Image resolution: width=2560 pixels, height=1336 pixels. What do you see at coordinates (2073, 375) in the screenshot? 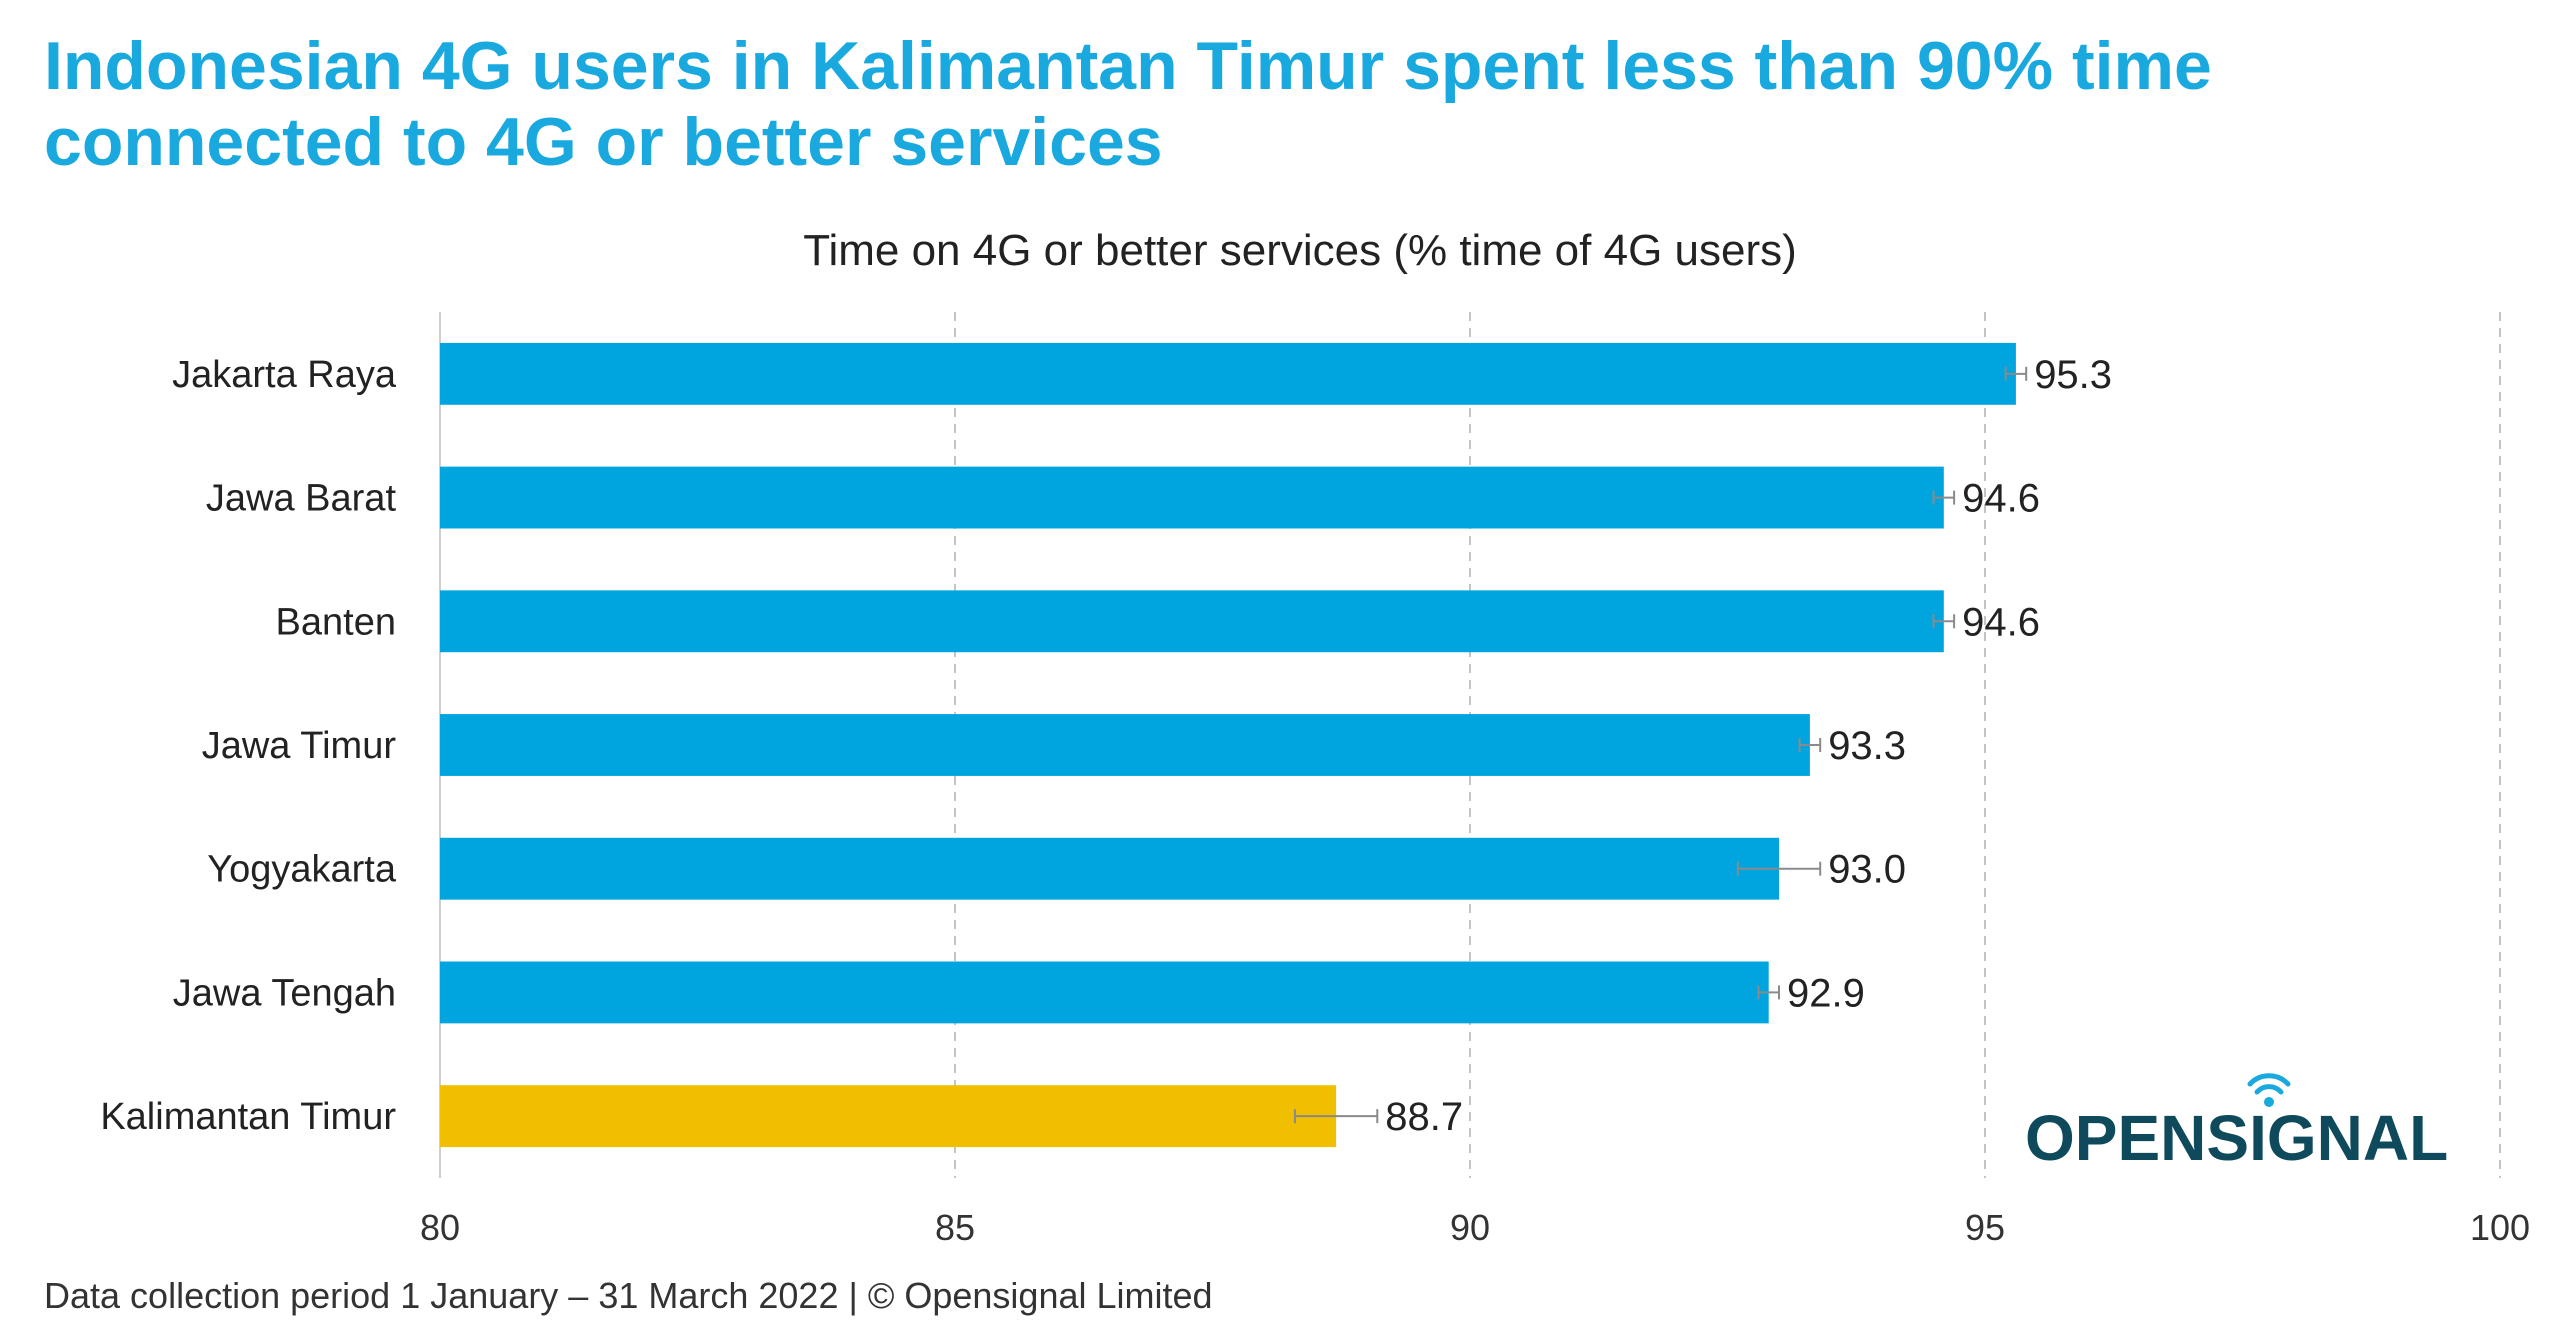
I see `data-label: 95.3` at bounding box center [2073, 375].